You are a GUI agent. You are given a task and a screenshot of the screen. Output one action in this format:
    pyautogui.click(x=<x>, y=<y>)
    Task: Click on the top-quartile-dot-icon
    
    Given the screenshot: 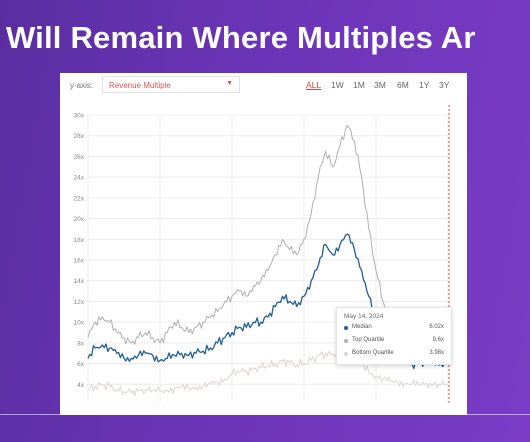 What is the action you would take?
    pyautogui.click(x=346, y=341)
    